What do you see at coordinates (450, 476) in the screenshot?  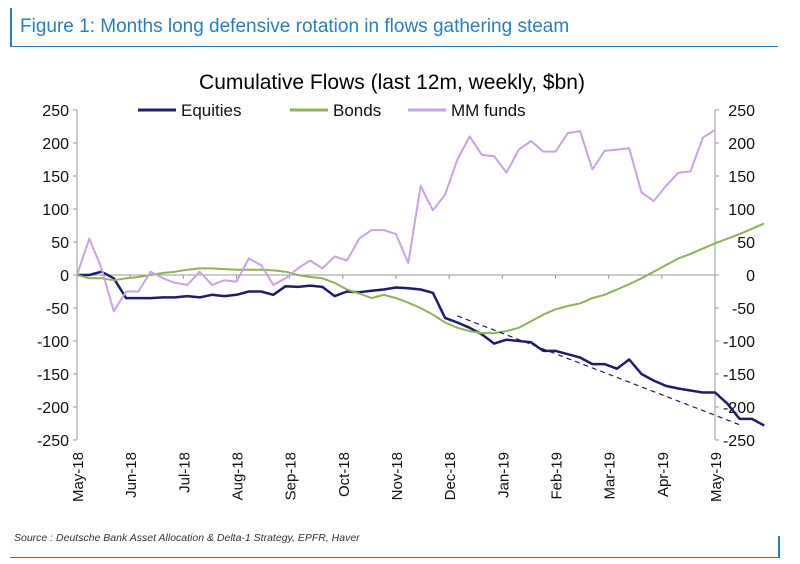 I see `x-tick-label: Dec-18` at bounding box center [450, 476].